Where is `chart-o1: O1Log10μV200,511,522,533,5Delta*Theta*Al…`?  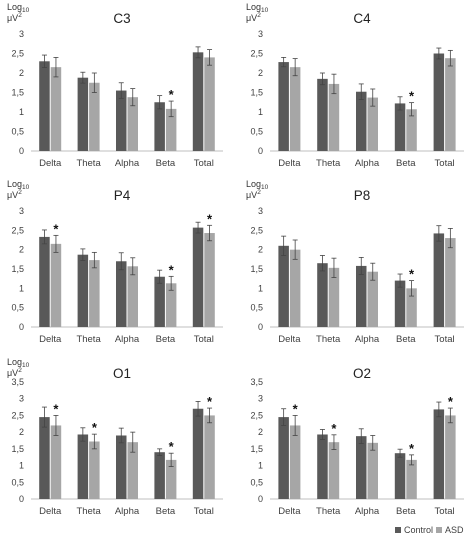 chart-o1: O1Log10μV200,511,522,533,5Delta*Theta*Al… is located at coordinates (115, 437).